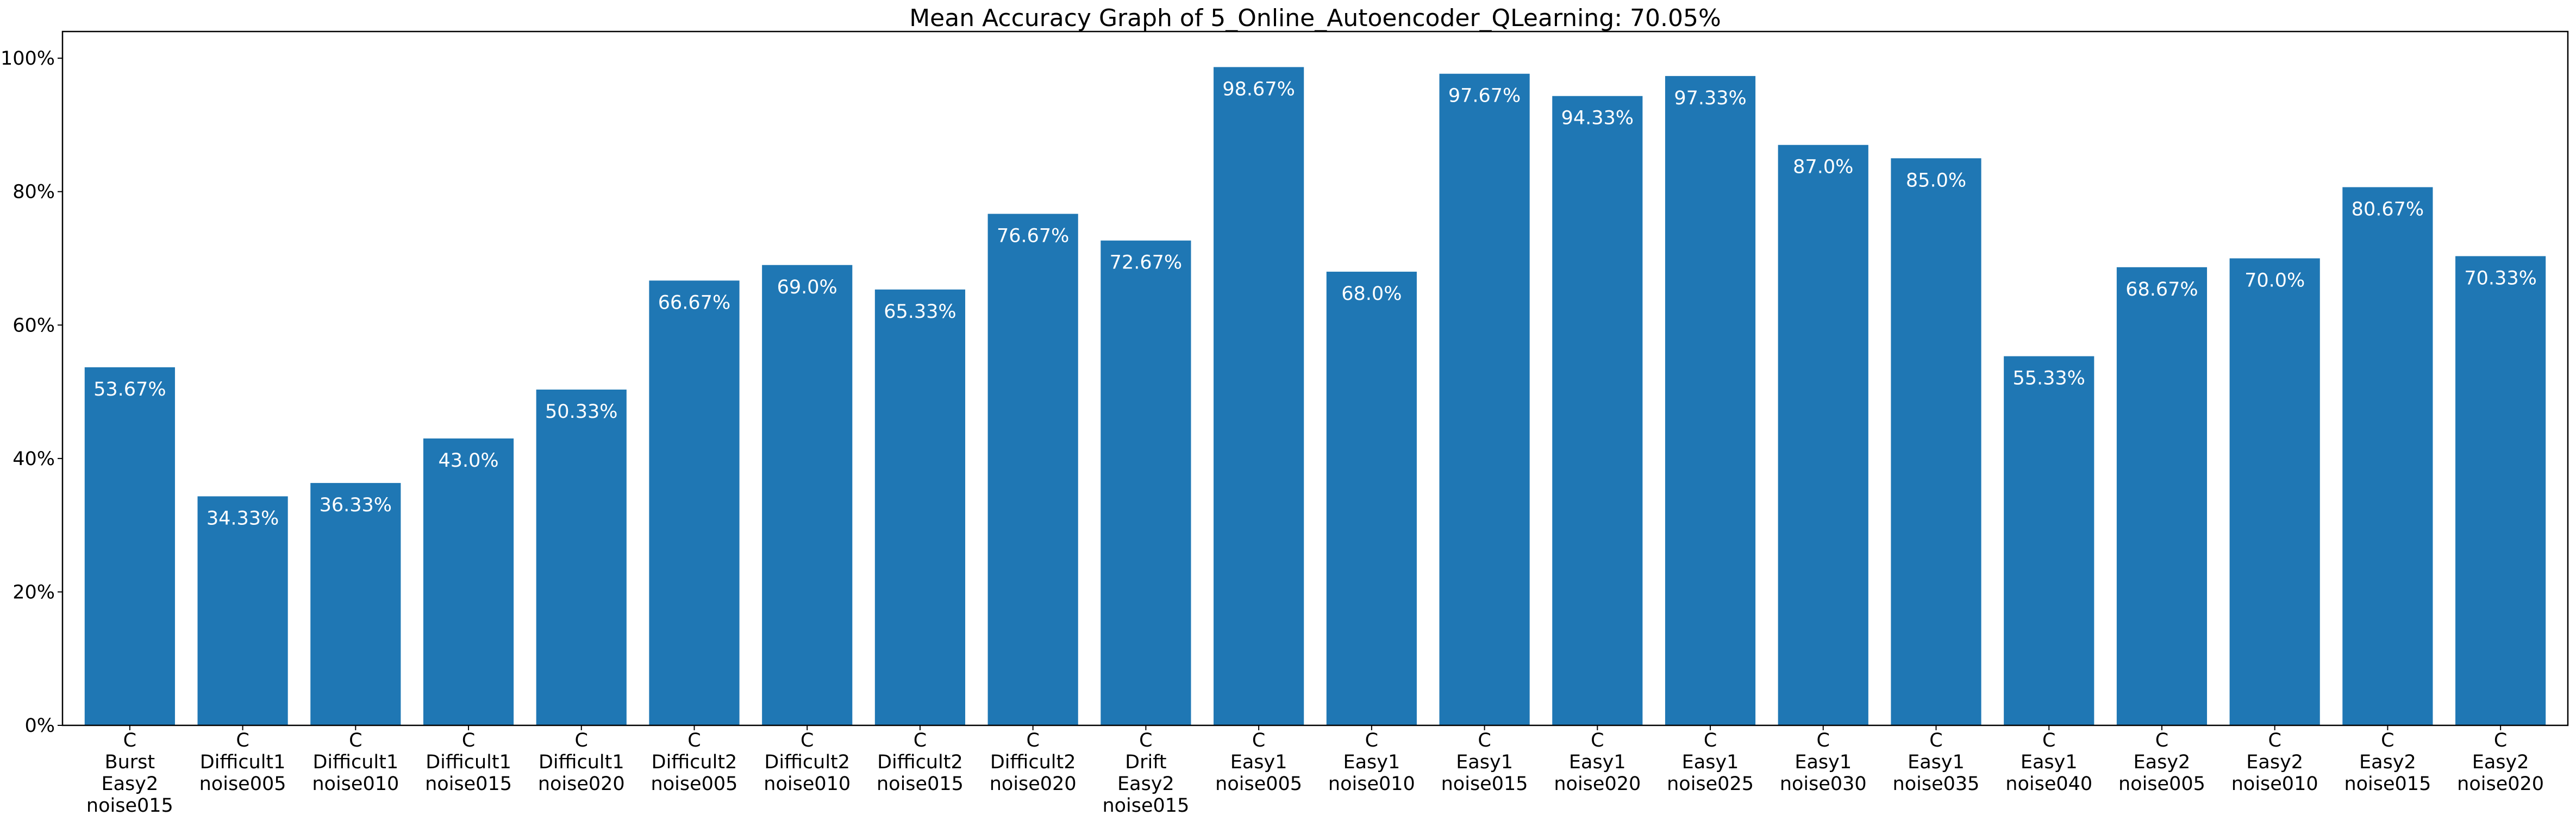 The width and height of the screenshot is (2576, 815). I want to click on x-tick-label: C Easy1 noise010, so click(1371, 763).